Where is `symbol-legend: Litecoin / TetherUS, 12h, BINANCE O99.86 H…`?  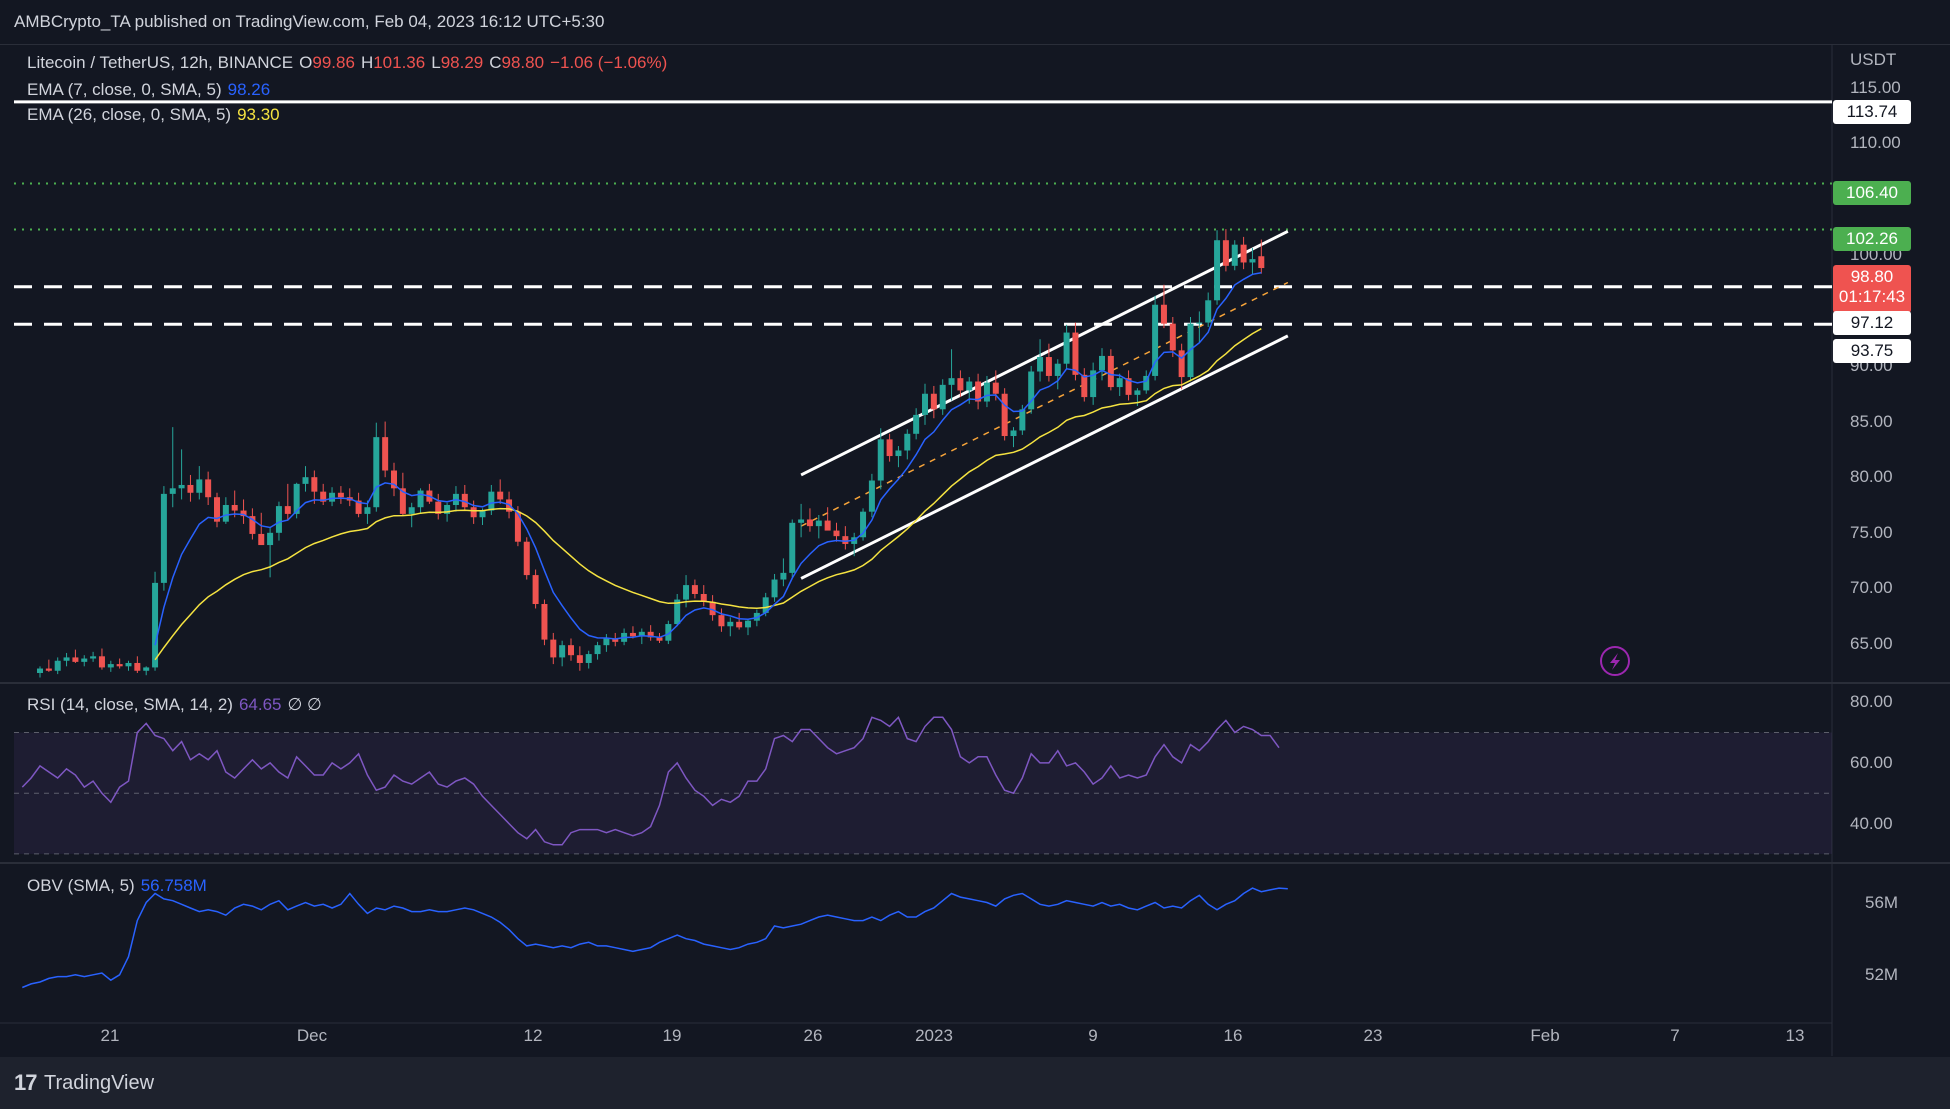
symbol-legend: Litecoin / TetherUS, 12h, BINANCE O99.86 H… is located at coordinates (350, 63).